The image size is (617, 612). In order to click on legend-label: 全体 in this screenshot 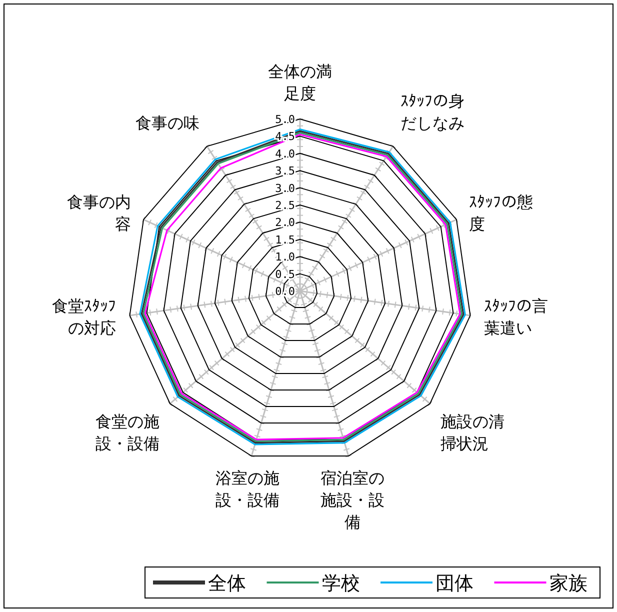, I will do `click(227, 583)`.